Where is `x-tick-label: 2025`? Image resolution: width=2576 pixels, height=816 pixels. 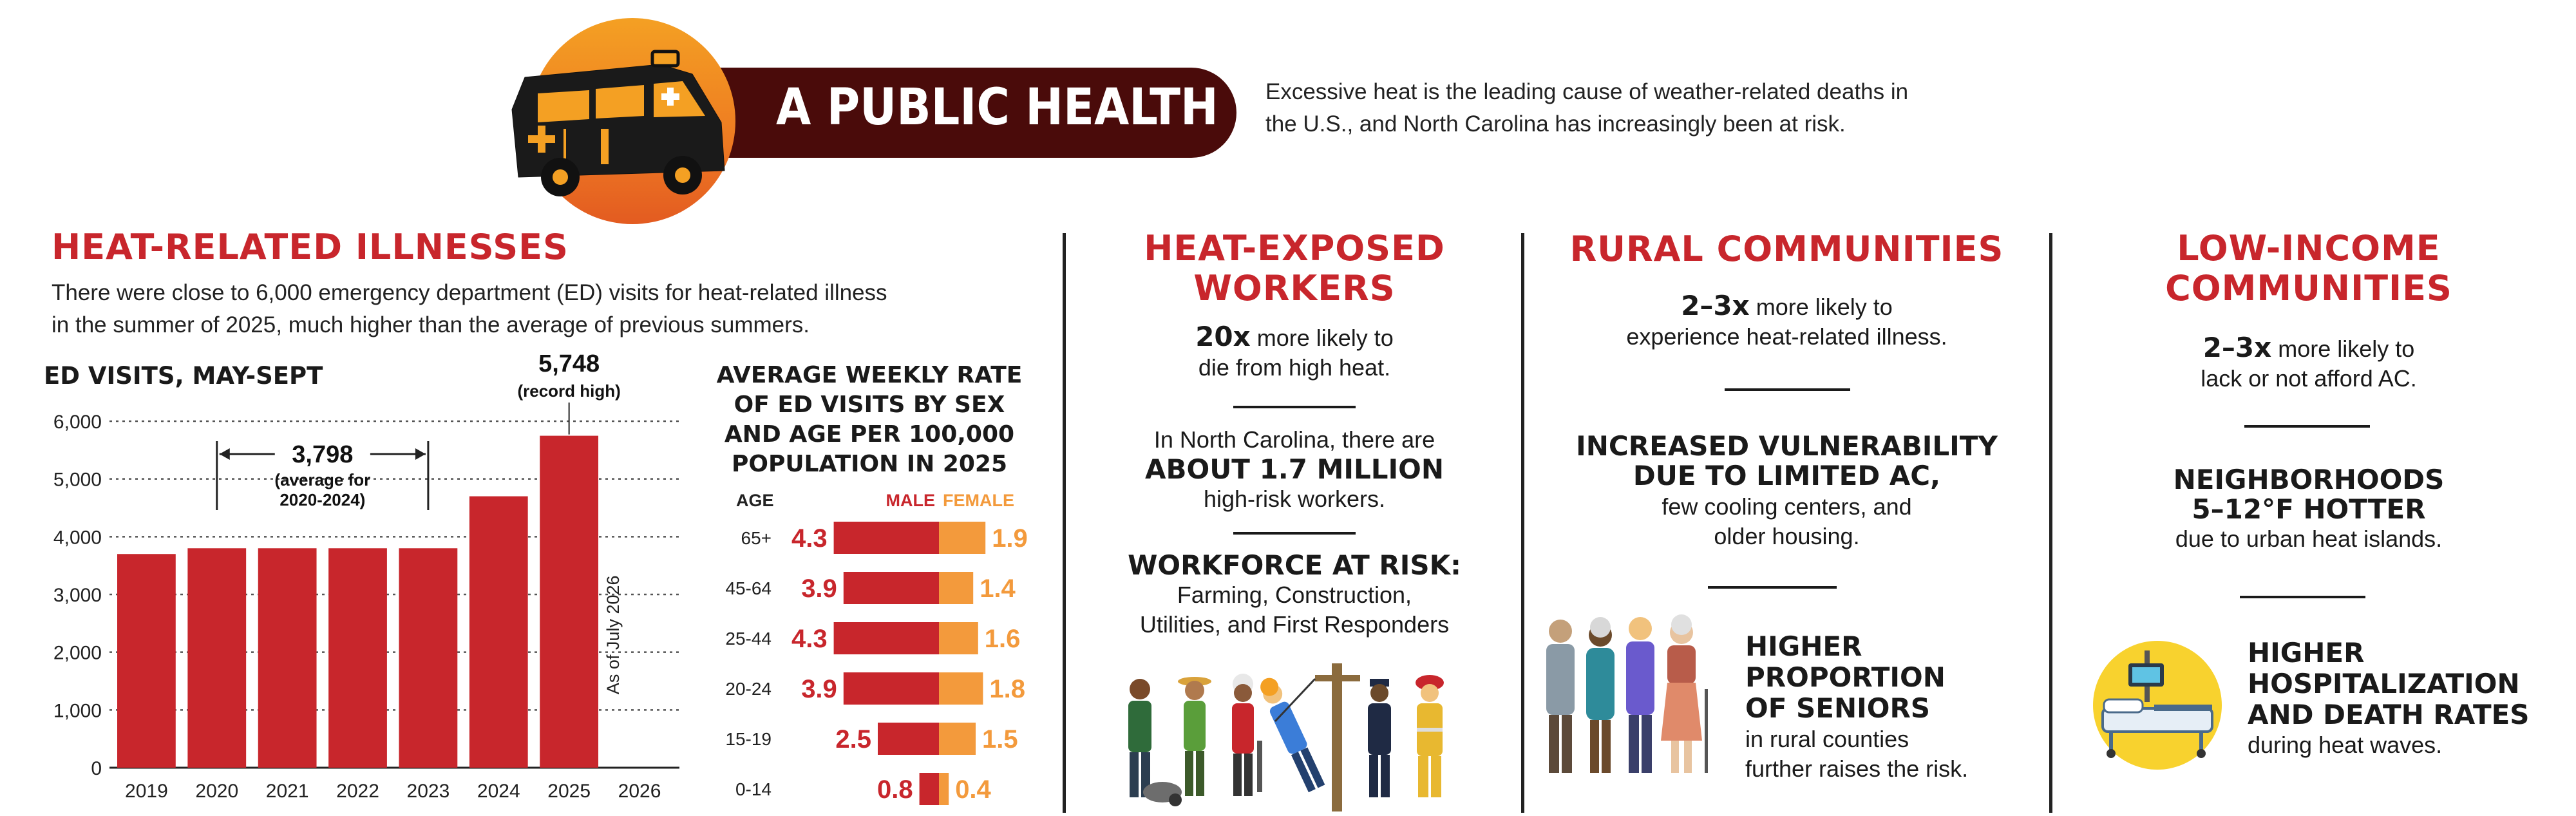
x-tick-label: 2025 is located at coordinates (569, 791).